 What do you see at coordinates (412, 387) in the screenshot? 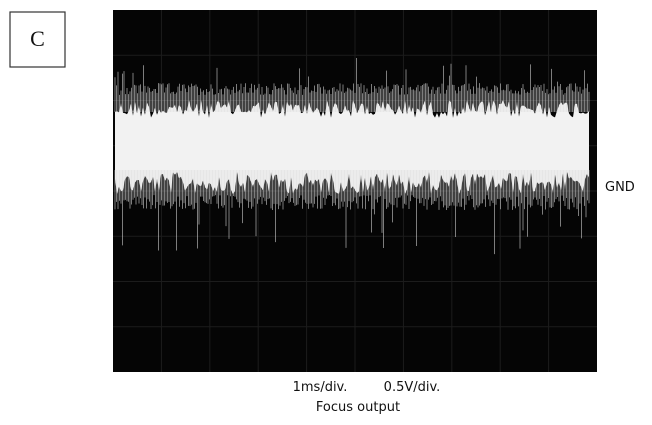
I see `voltage-scale: 0.5V/div.` at bounding box center [412, 387].